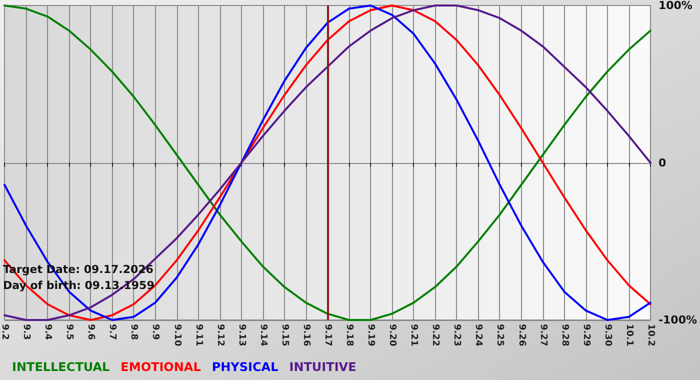 The width and height of the screenshot is (700, 380). What do you see at coordinates (69, 332) in the screenshot?
I see `x-tick-label: 9.5` at bounding box center [69, 332].